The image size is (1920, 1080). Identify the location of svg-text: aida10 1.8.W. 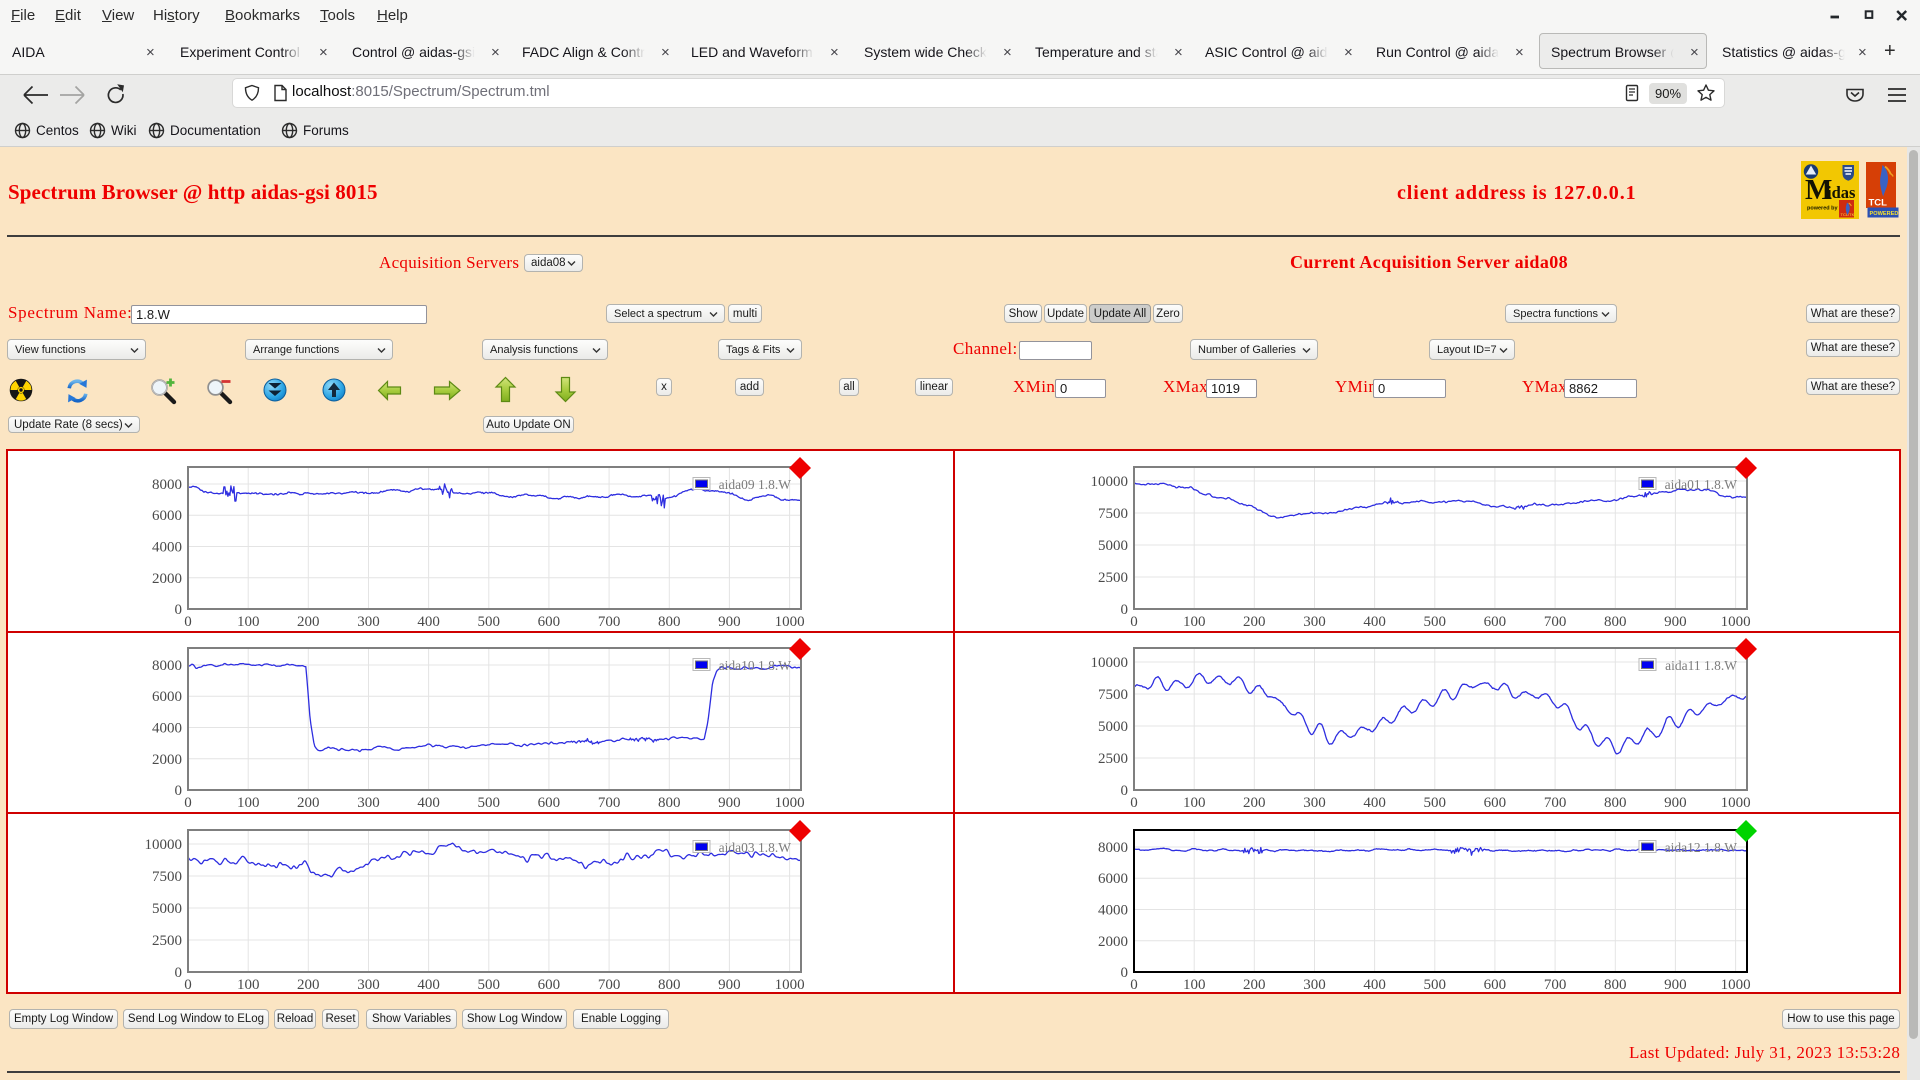
(755, 665).